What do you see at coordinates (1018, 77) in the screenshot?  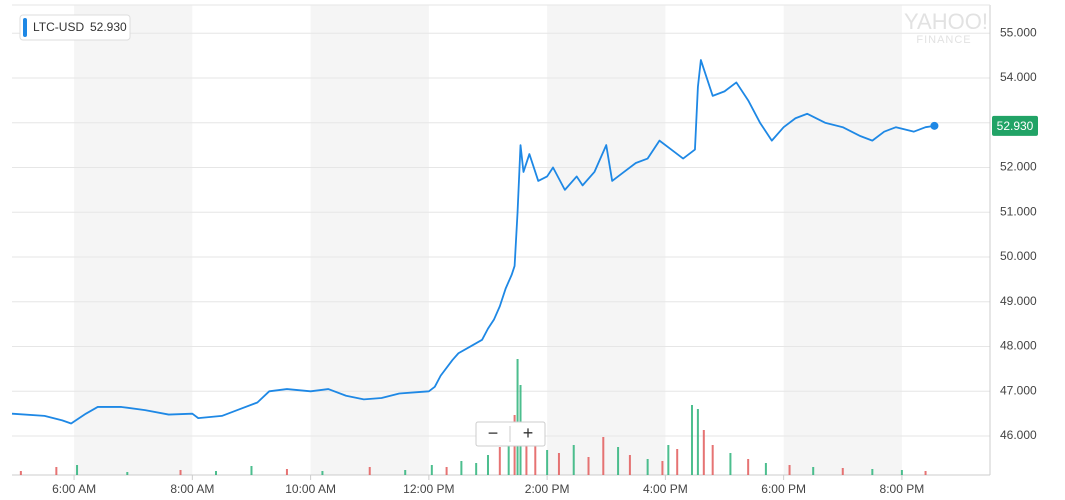 I see `y-tick-label: 54.000` at bounding box center [1018, 77].